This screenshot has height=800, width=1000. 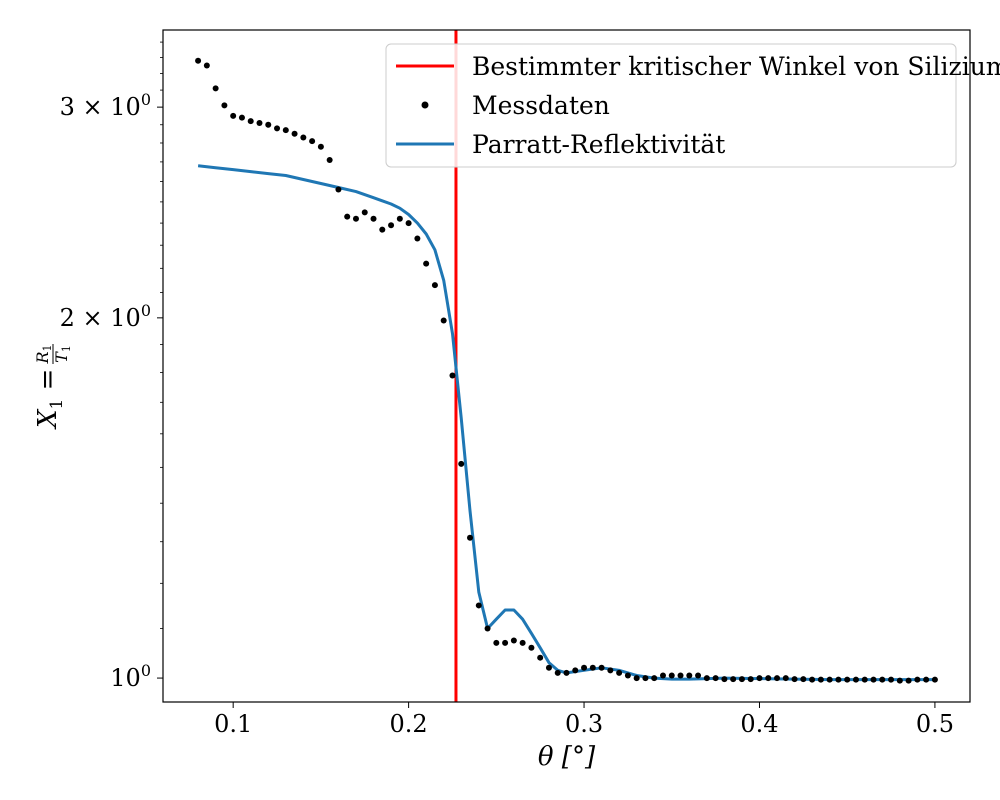 I want to click on x-tick-label: 0.3, so click(x=584, y=724).